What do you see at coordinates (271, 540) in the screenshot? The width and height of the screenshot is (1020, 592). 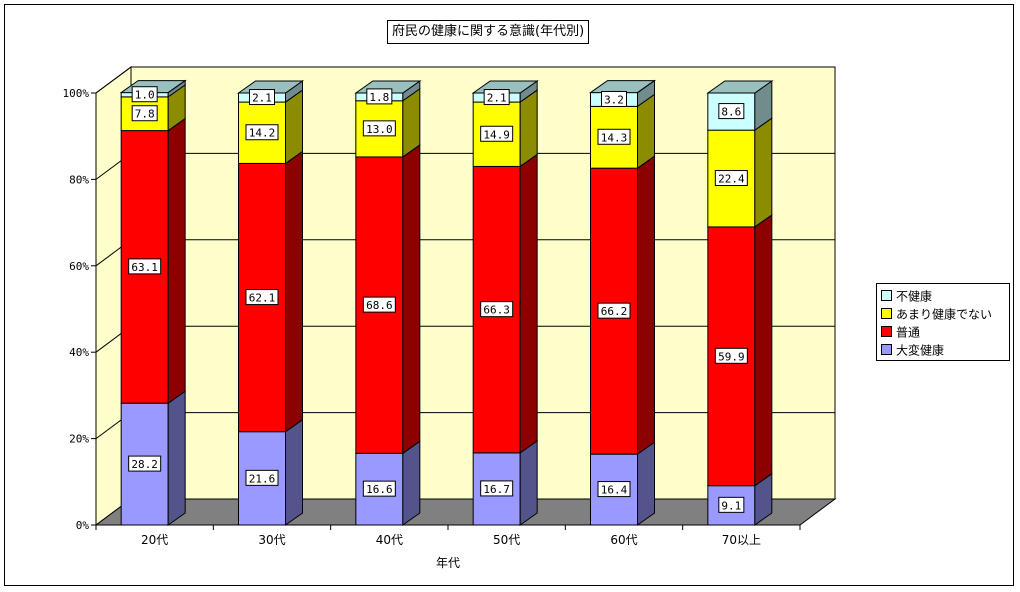 I see `x-tick-label: 30代` at bounding box center [271, 540].